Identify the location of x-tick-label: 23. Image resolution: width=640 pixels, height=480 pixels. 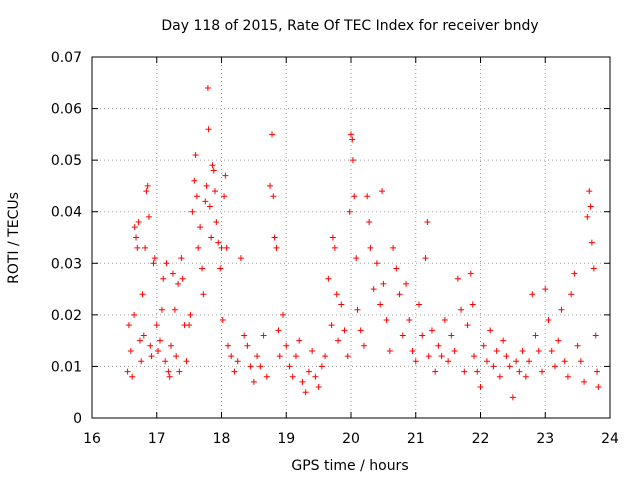
(545, 439).